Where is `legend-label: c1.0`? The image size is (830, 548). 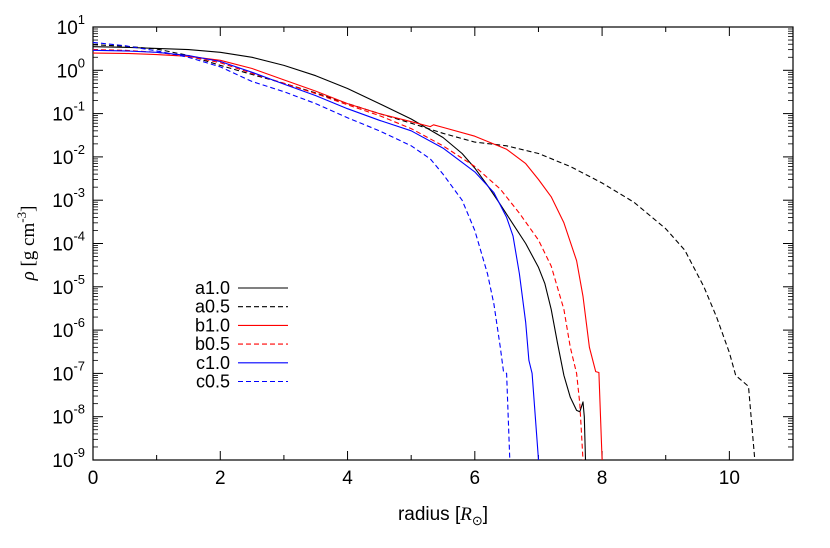
legend-label: c1.0 is located at coordinates (213, 363).